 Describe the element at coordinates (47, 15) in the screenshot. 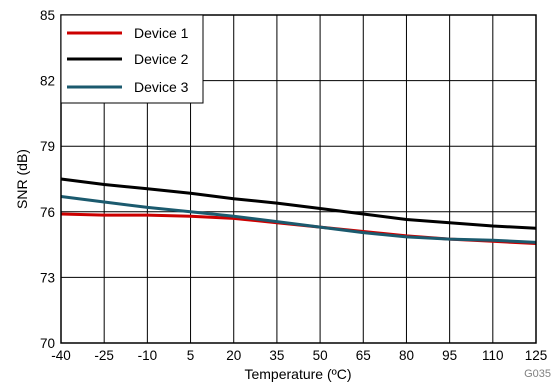

I see `y-tick-label: 85` at that location.